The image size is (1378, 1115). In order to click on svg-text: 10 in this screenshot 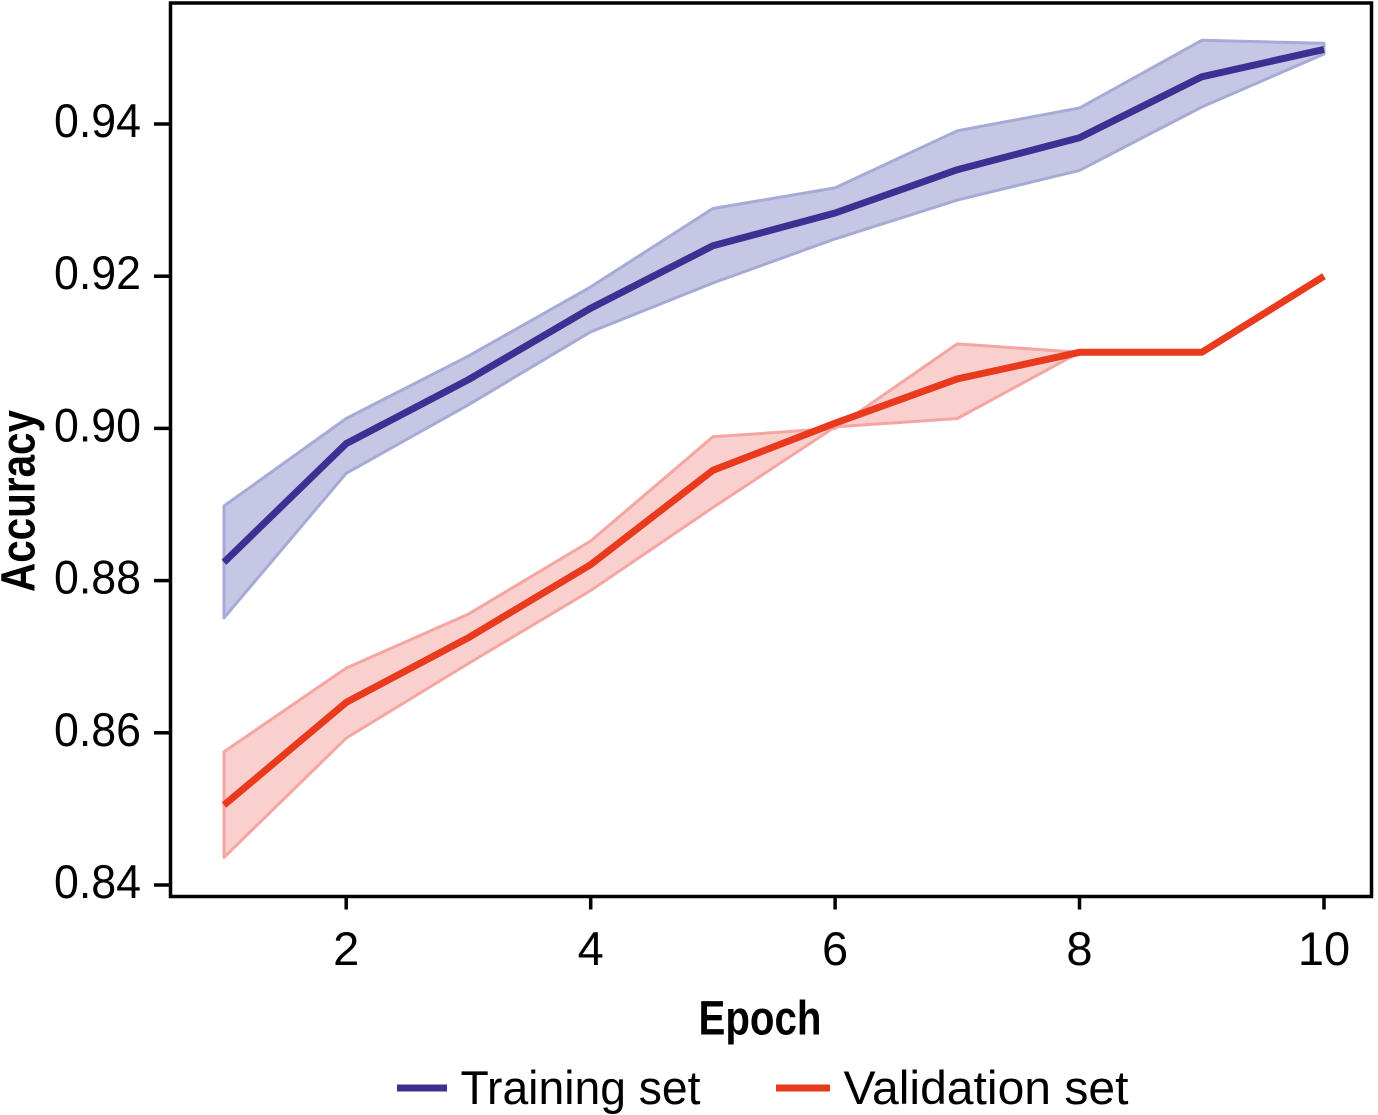, I will do `click(1324, 948)`.